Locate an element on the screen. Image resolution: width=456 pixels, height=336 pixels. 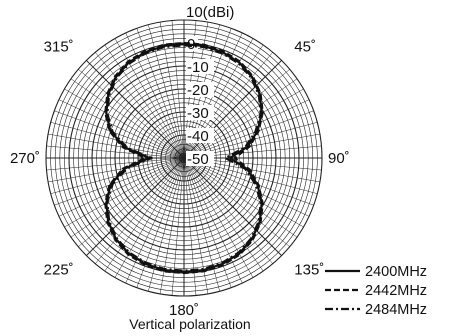
chart-title: Vertical polarization is located at coordinates (189, 324).